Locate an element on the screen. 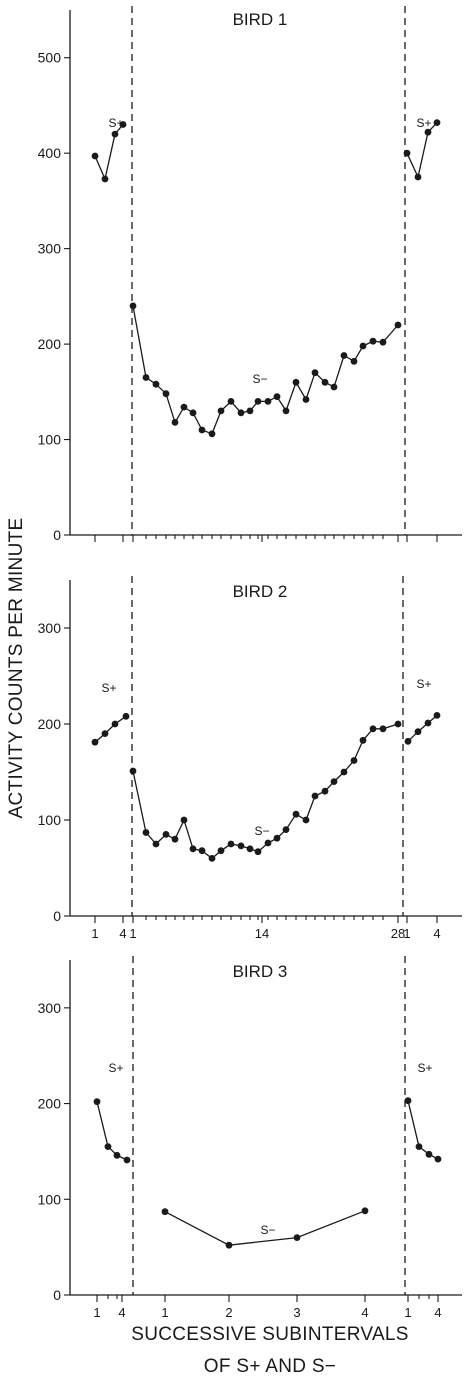 The height and width of the screenshot is (1391, 469). x-axis-label-line1: SUCCESSIVE SUBINTERVALS is located at coordinates (270, 1334).